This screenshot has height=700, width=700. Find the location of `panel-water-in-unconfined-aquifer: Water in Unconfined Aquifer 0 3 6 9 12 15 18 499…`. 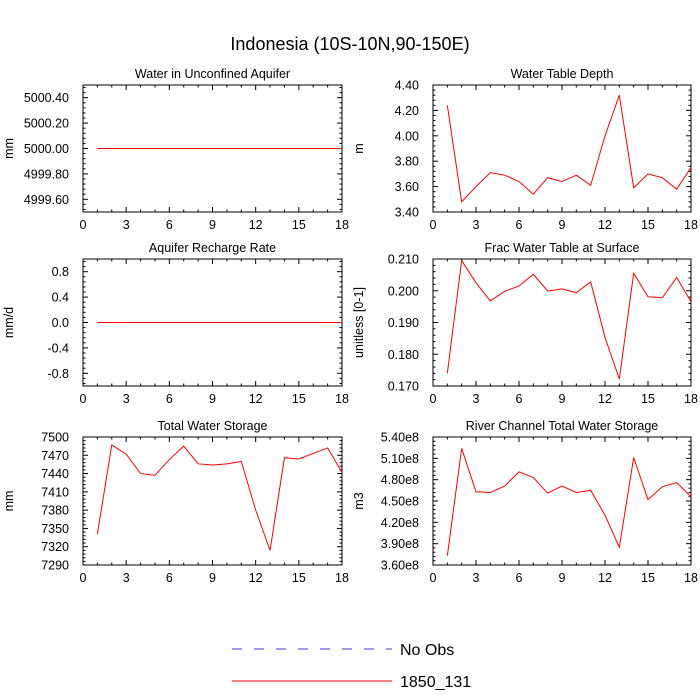

panel-water-in-unconfined-aquifer: Water in Unconfined Aquifer 0 3 6 9 12 15 18 499… is located at coordinates (175, 149).